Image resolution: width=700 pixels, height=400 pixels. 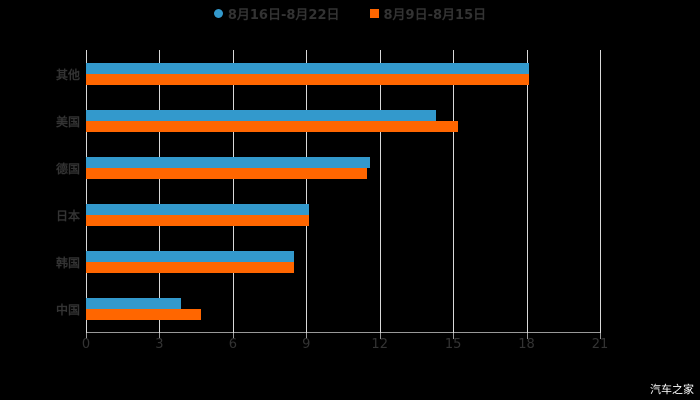 I want to click on x-tick-label: 18, so click(x=526, y=344).